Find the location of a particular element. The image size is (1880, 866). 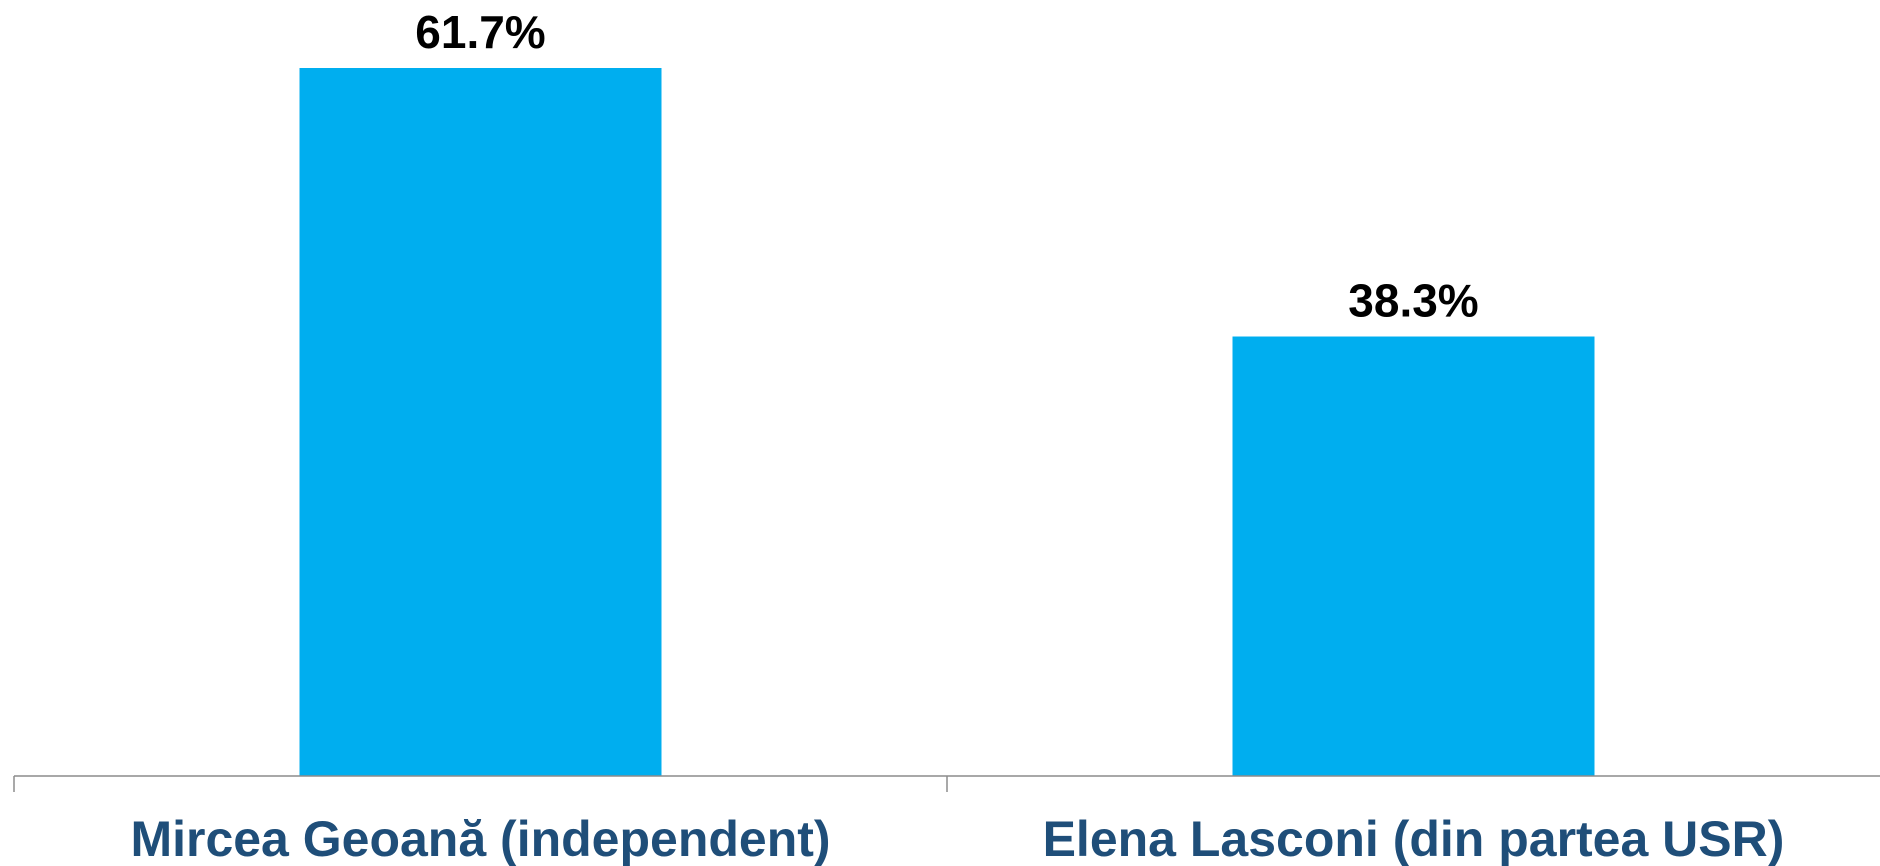

data-label: 61.7% is located at coordinates (480, 32).